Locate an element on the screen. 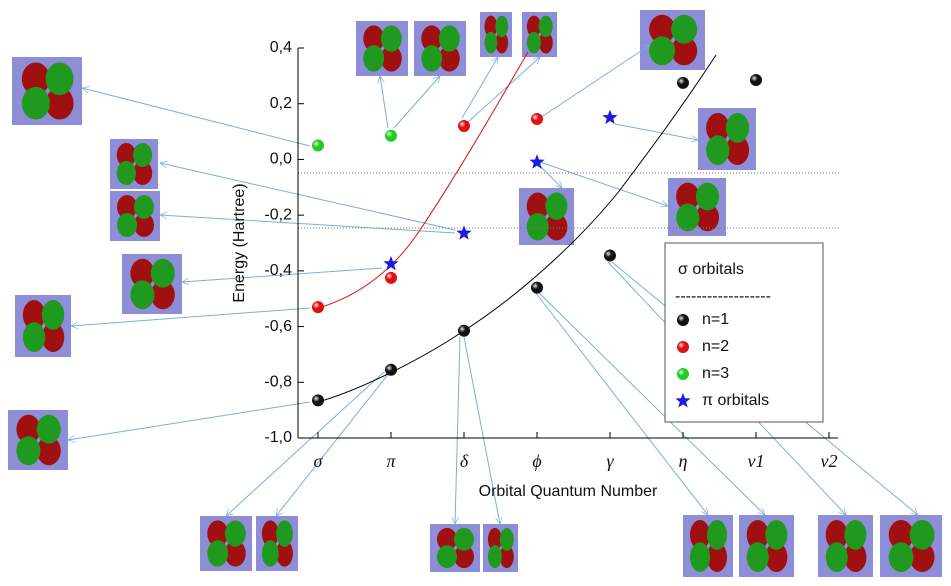 The image size is (951, 586). legend-label: n=1 is located at coordinates (715, 319).